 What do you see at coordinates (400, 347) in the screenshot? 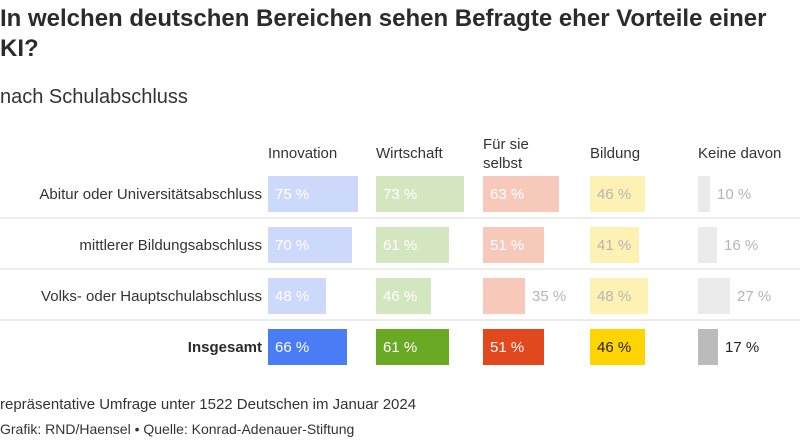
I see `value-label-wirtschaft-insgesamt: 61 %` at bounding box center [400, 347].